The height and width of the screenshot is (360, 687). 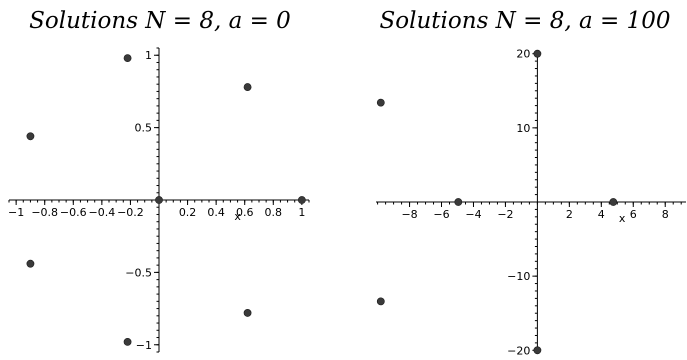 What do you see at coordinates (409, 214) in the screenshot?
I see `chart-right-x-tick-label: −8` at bounding box center [409, 214].